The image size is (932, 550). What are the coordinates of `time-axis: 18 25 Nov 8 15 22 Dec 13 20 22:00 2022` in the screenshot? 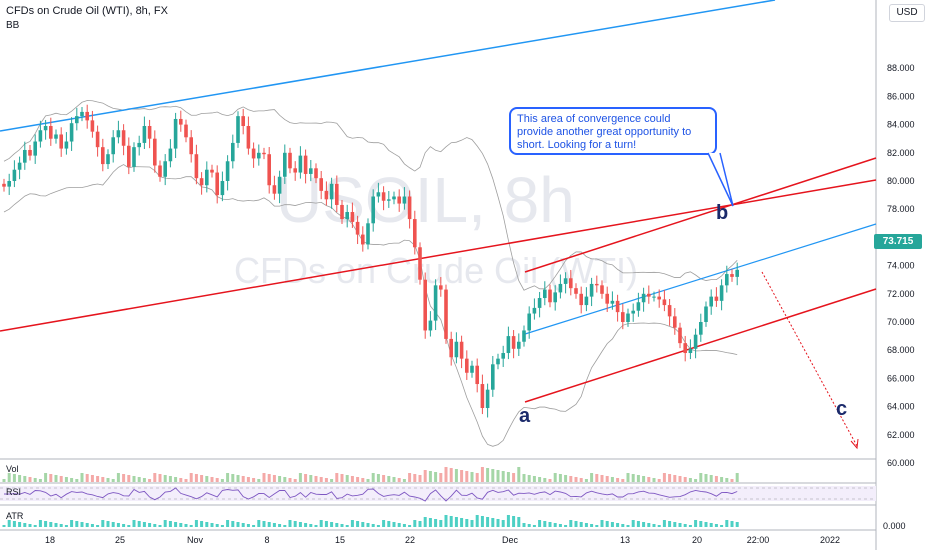 It's located at (442, 540).